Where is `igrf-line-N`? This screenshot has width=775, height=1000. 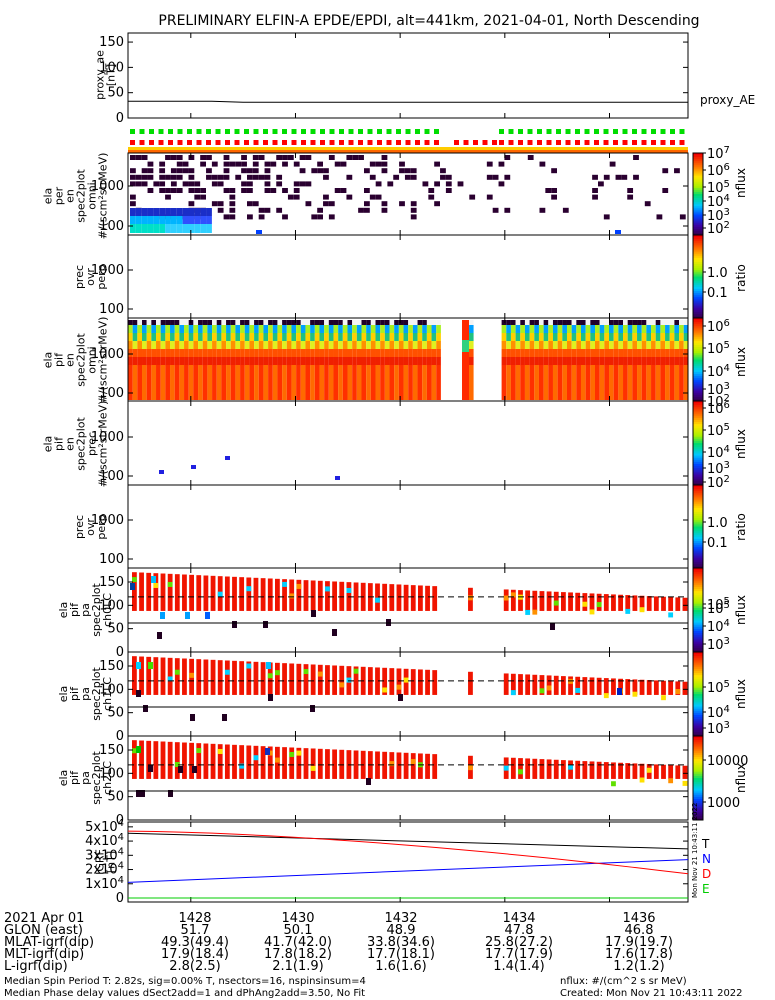
igrf-line-N is located at coordinates (408, 871).